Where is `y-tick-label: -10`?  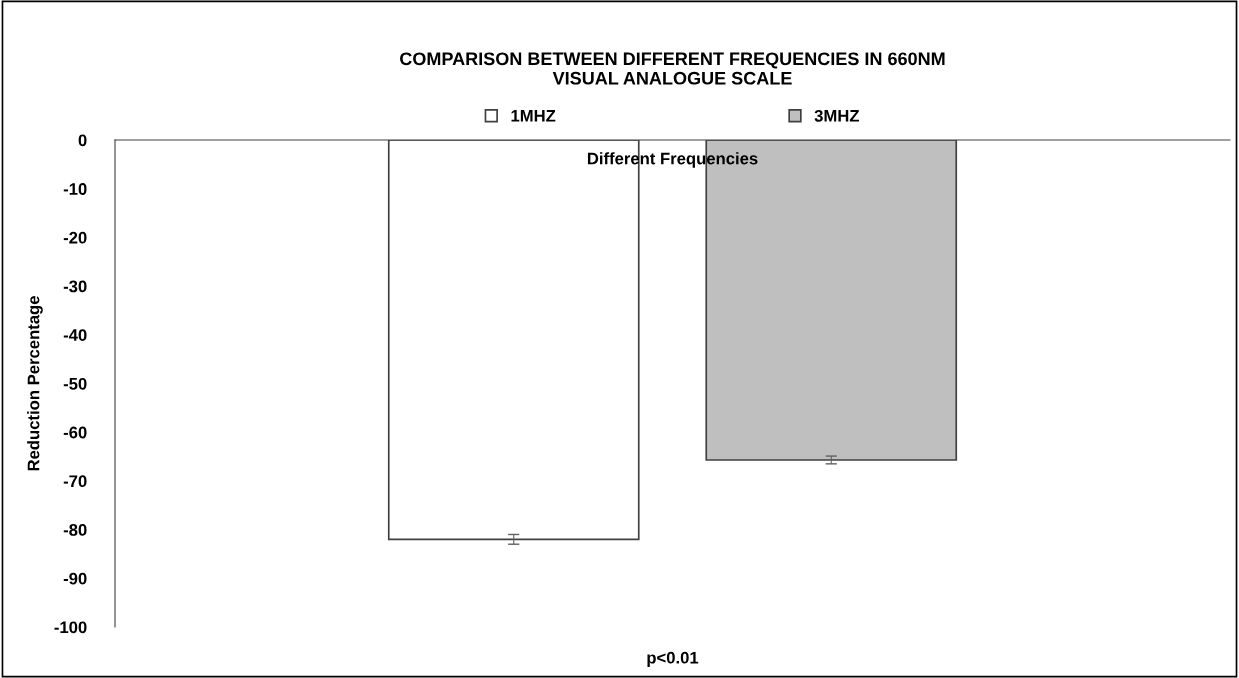
y-tick-label: -10 is located at coordinates (75, 189).